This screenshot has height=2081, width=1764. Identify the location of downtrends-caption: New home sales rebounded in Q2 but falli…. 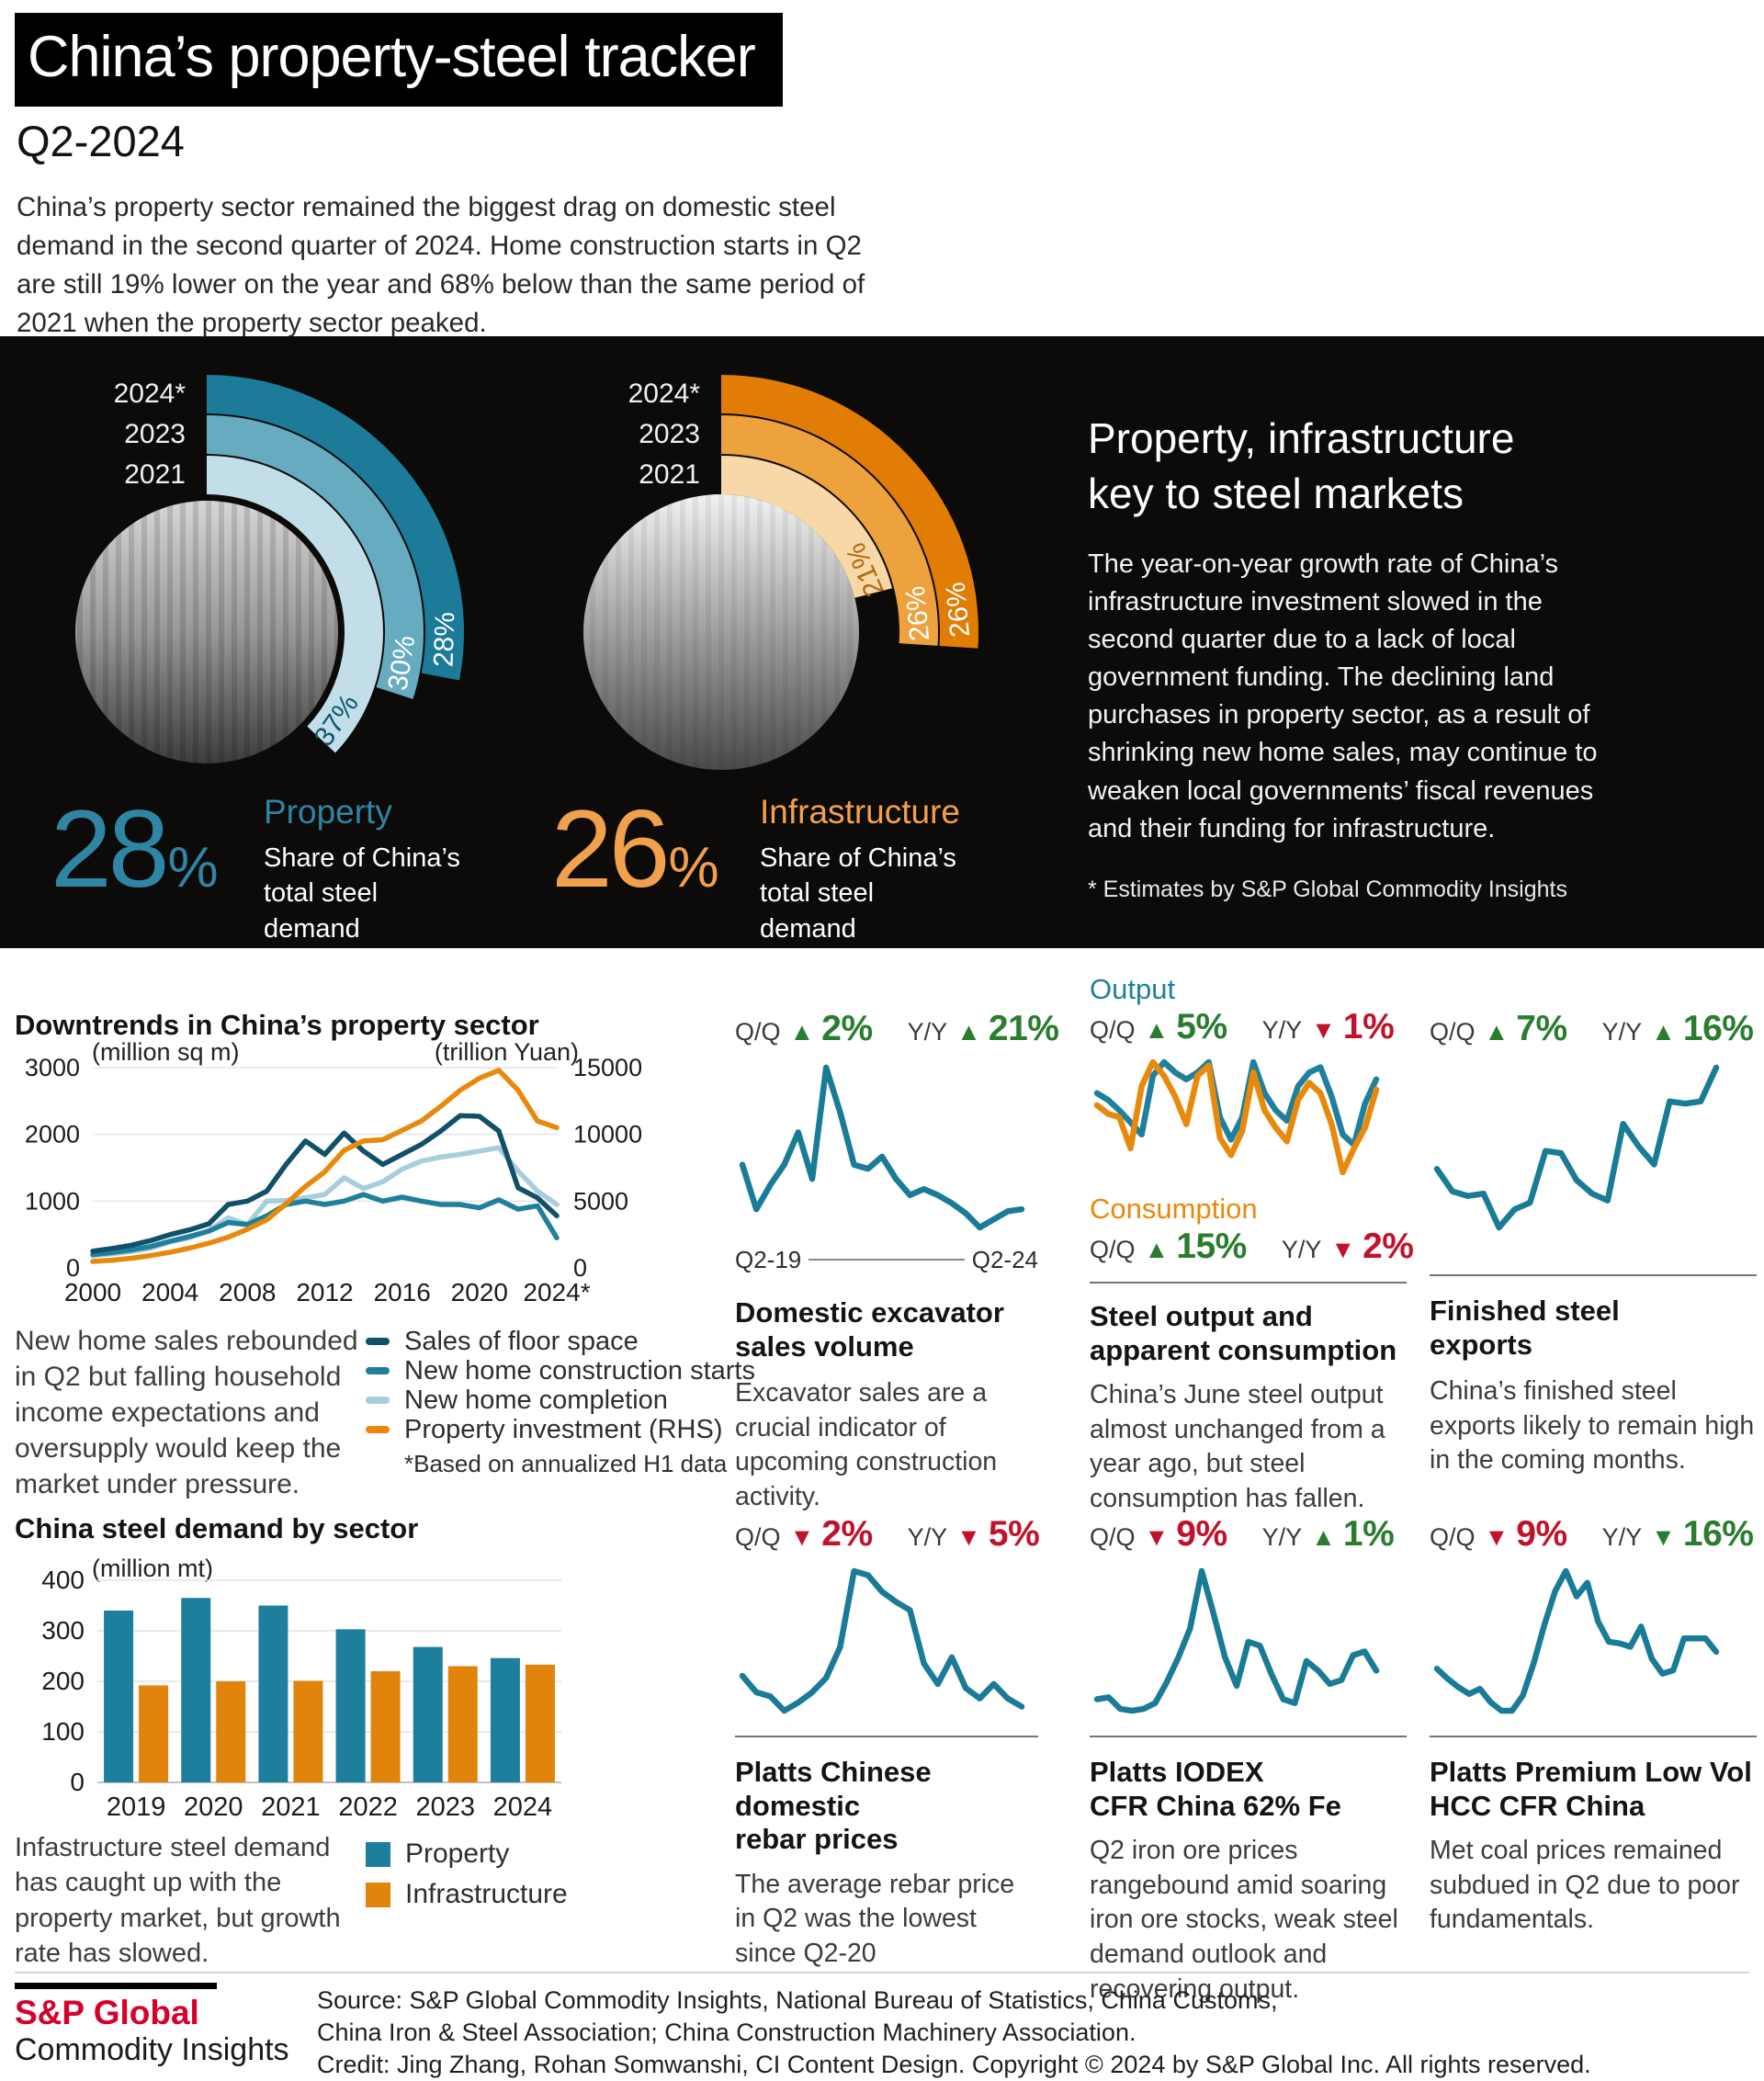
(187, 1413).